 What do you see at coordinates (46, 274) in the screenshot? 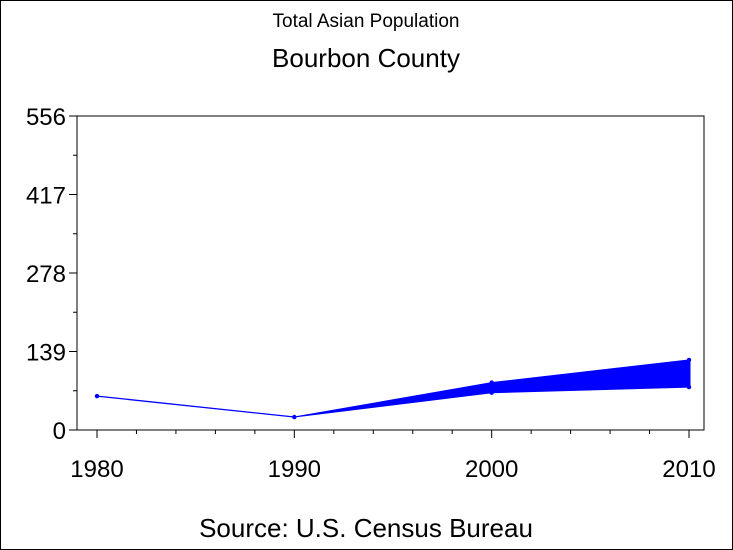
I see `y-tick-label: 278` at bounding box center [46, 274].